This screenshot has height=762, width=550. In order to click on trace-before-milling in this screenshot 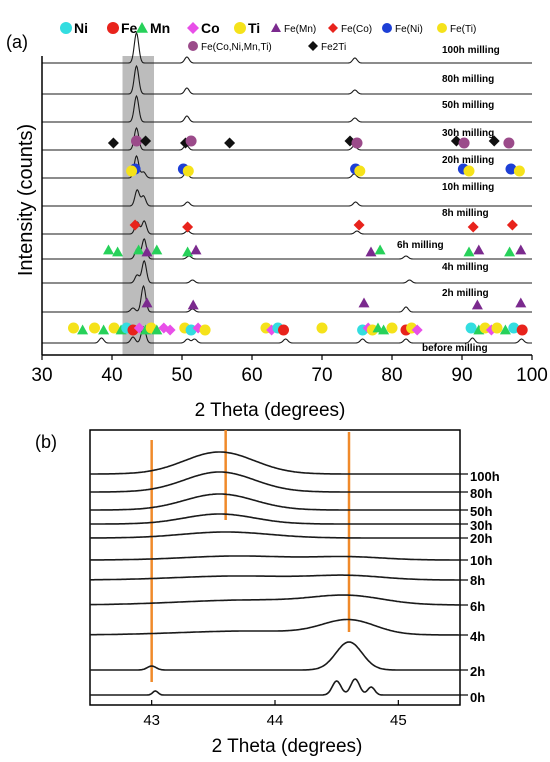, I will do `click(287, 335)`.